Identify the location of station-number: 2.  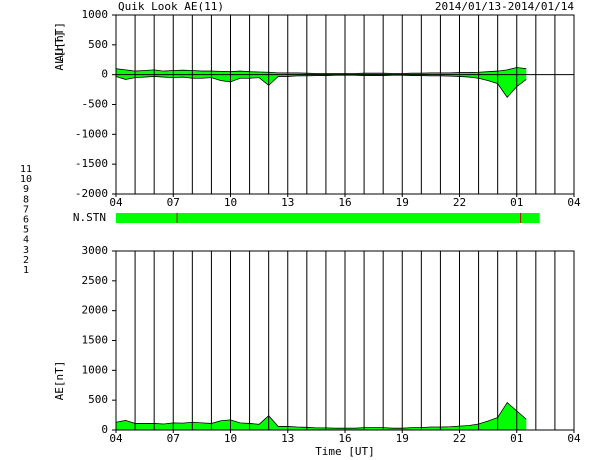
(26, 260).